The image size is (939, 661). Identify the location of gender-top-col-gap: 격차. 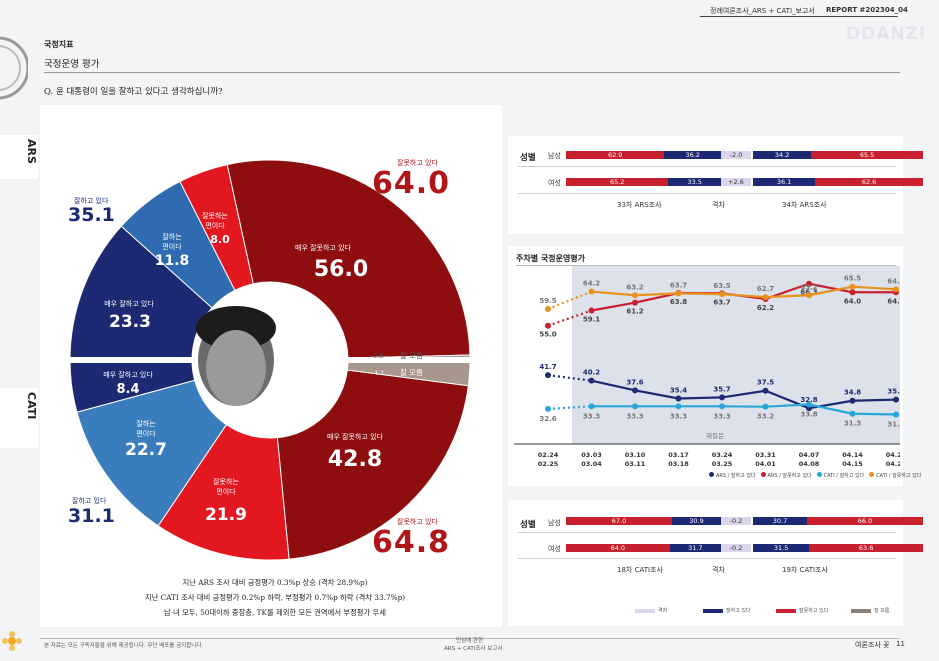
(718, 205).